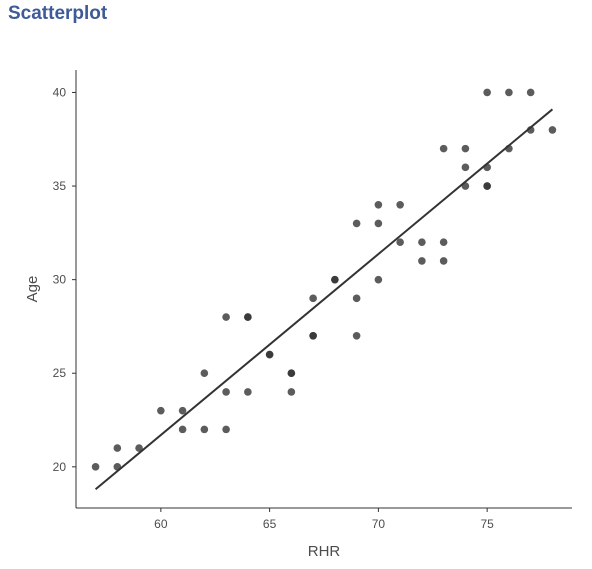 The width and height of the screenshot is (592, 569). I want to click on y-tick-label: 40, so click(60, 92).